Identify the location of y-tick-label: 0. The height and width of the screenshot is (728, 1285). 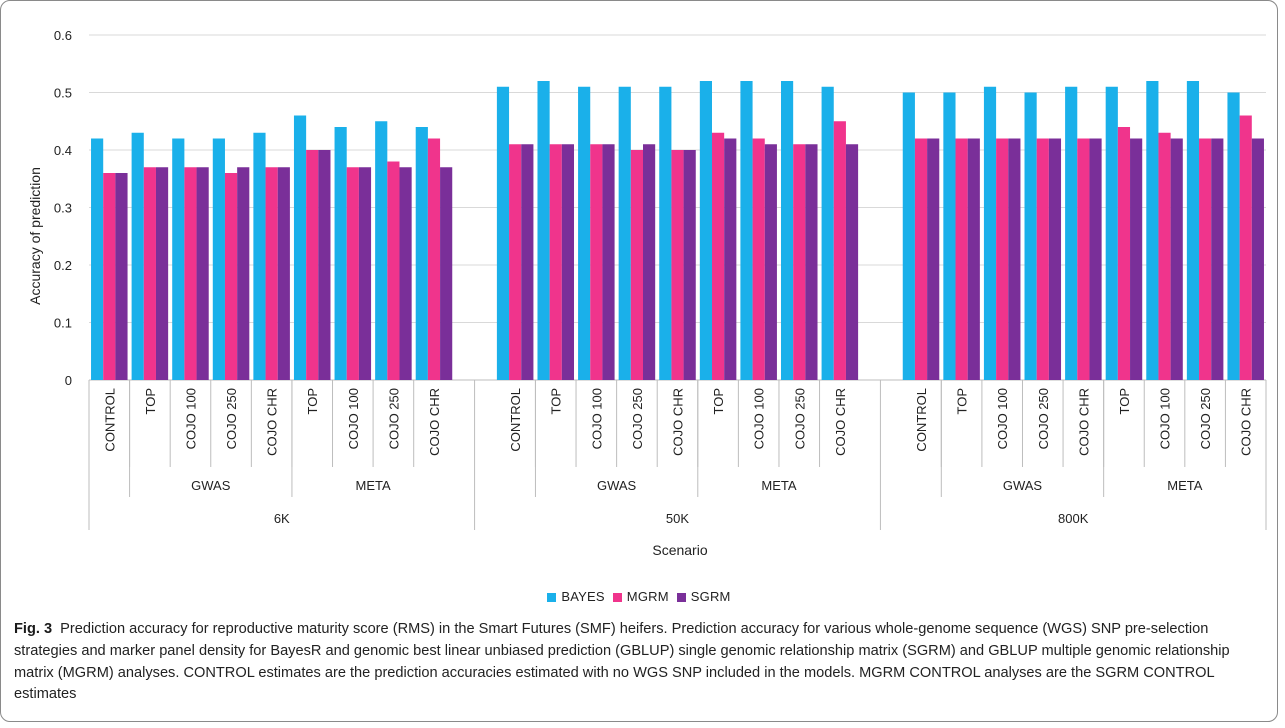
(68, 380).